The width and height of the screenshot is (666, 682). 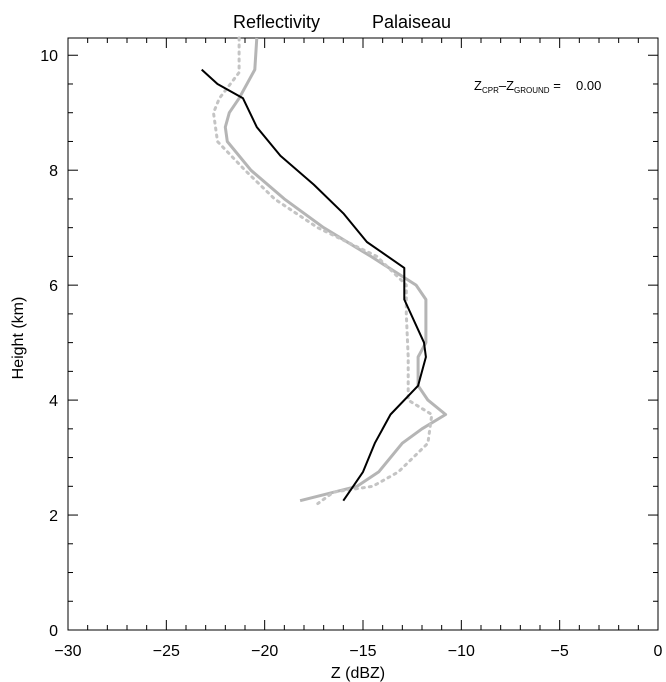 What do you see at coordinates (358, 673) in the screenshot?
I see `x-axis-title: Z (dBZ)` at bounding box center [358, 673].